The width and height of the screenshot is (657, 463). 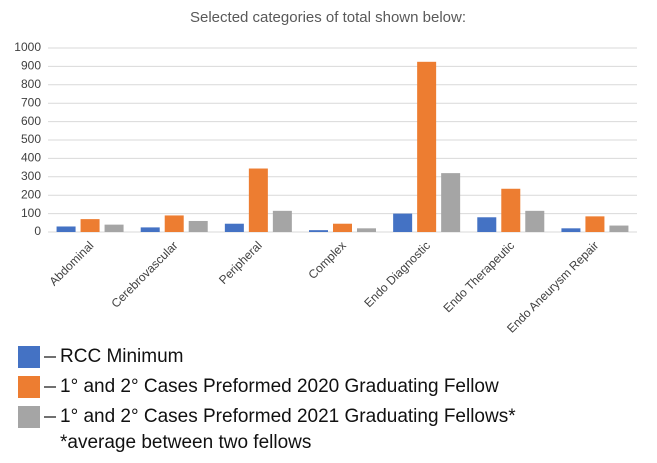 I want to click on y-tick-label: 900, so click(x=31, y=66).